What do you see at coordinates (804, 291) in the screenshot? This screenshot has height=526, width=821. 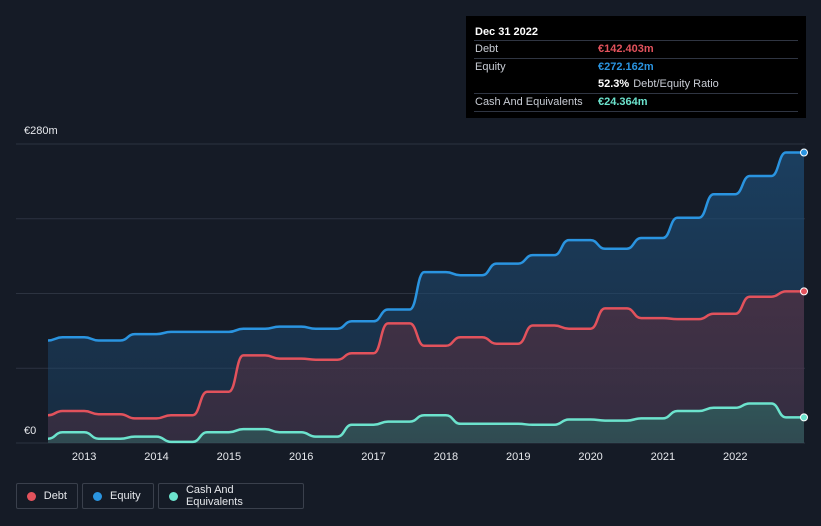 I see `debt-end-marker` at bounding box center [804, 291].